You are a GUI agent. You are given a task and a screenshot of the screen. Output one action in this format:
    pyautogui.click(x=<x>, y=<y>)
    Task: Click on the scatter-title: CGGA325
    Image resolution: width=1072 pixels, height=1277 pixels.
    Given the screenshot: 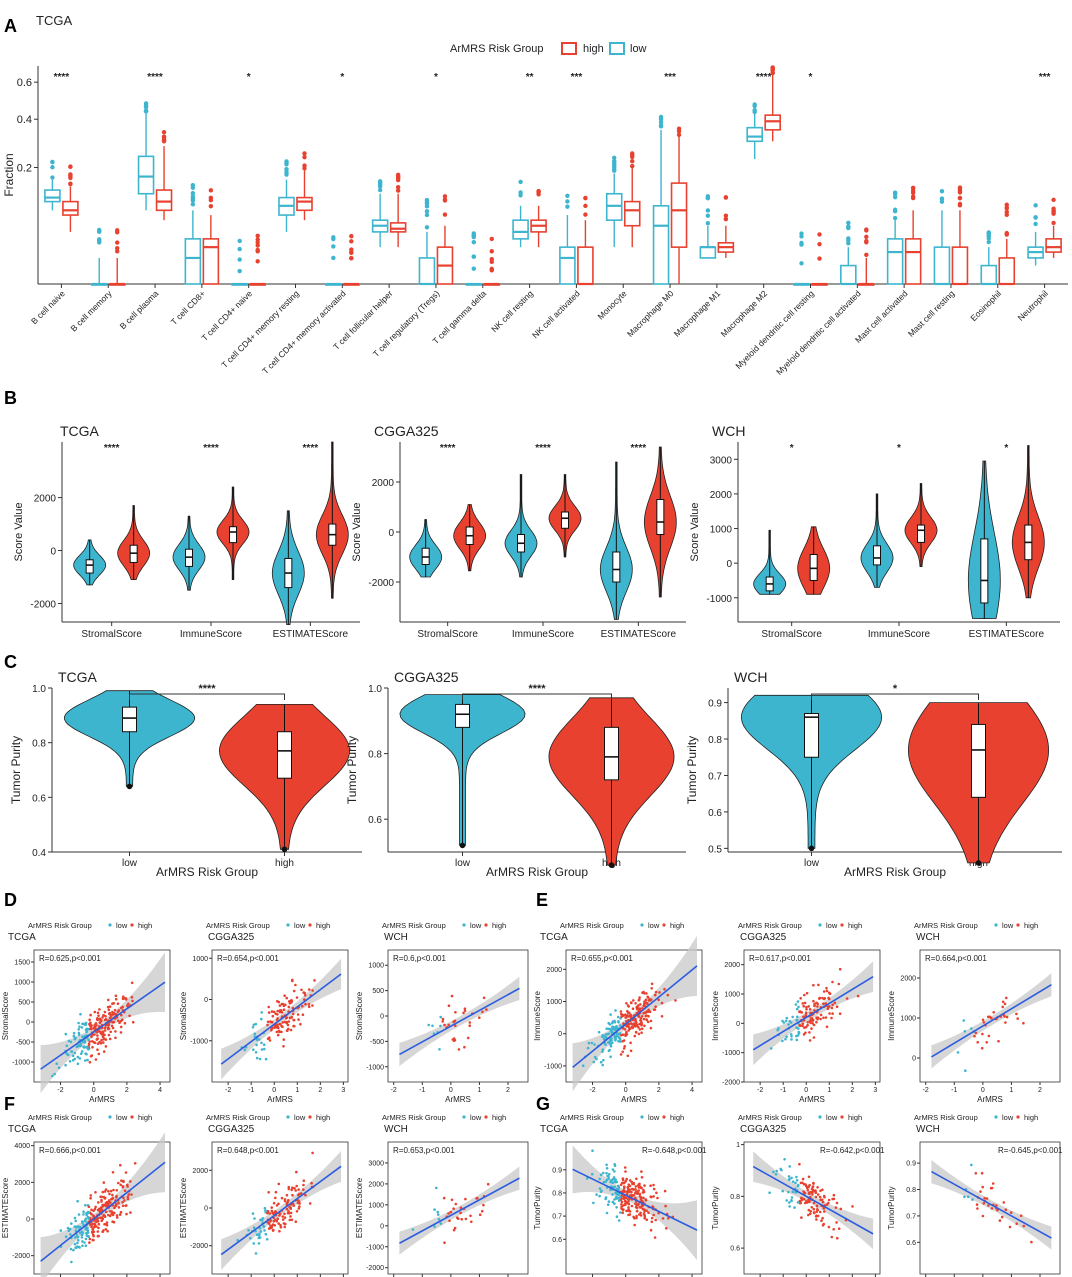 What is the action you would take?
    pyautogui.click(x=231, y=937)
    